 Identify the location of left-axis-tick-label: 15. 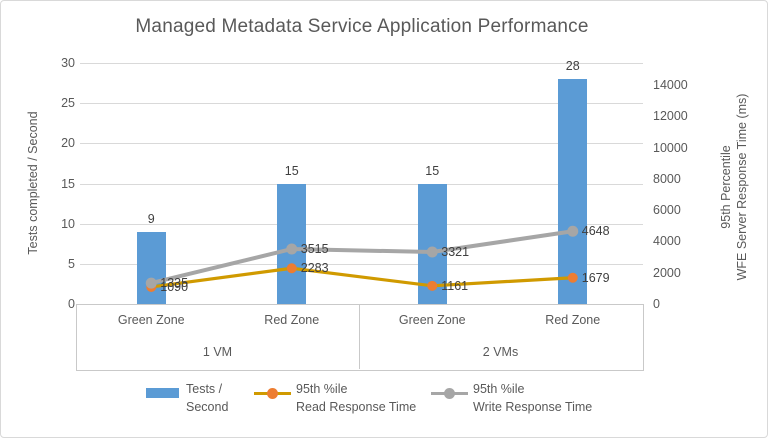
(68, 183).